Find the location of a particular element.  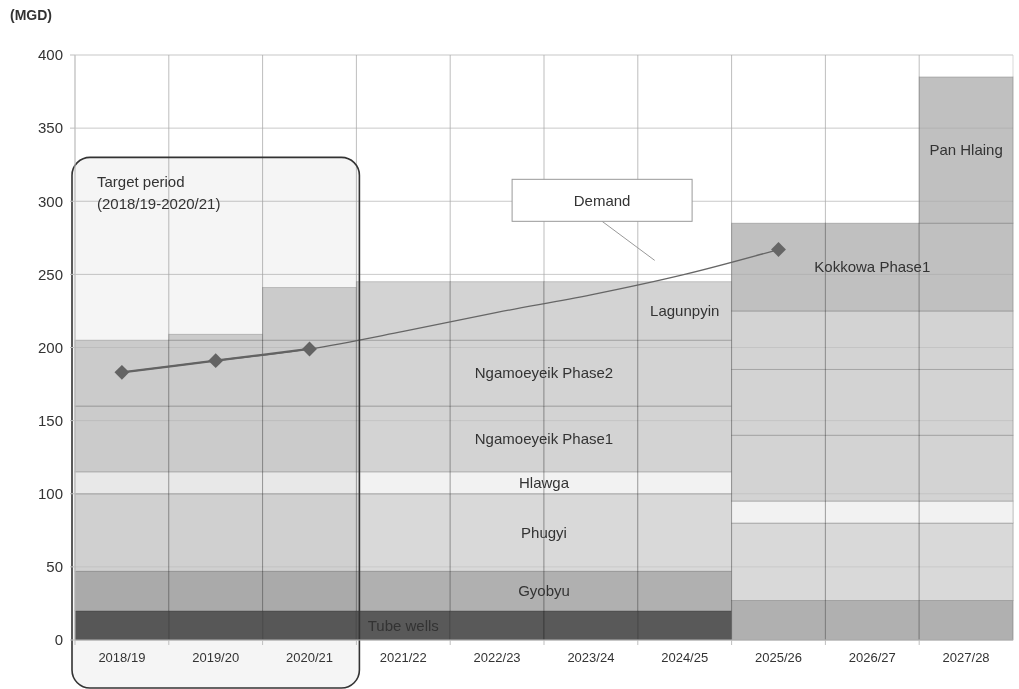

y-tick-label: 50 is located at coordinates (54, 567).